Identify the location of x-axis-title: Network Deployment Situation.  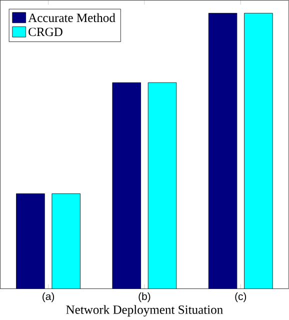
(144, 311).